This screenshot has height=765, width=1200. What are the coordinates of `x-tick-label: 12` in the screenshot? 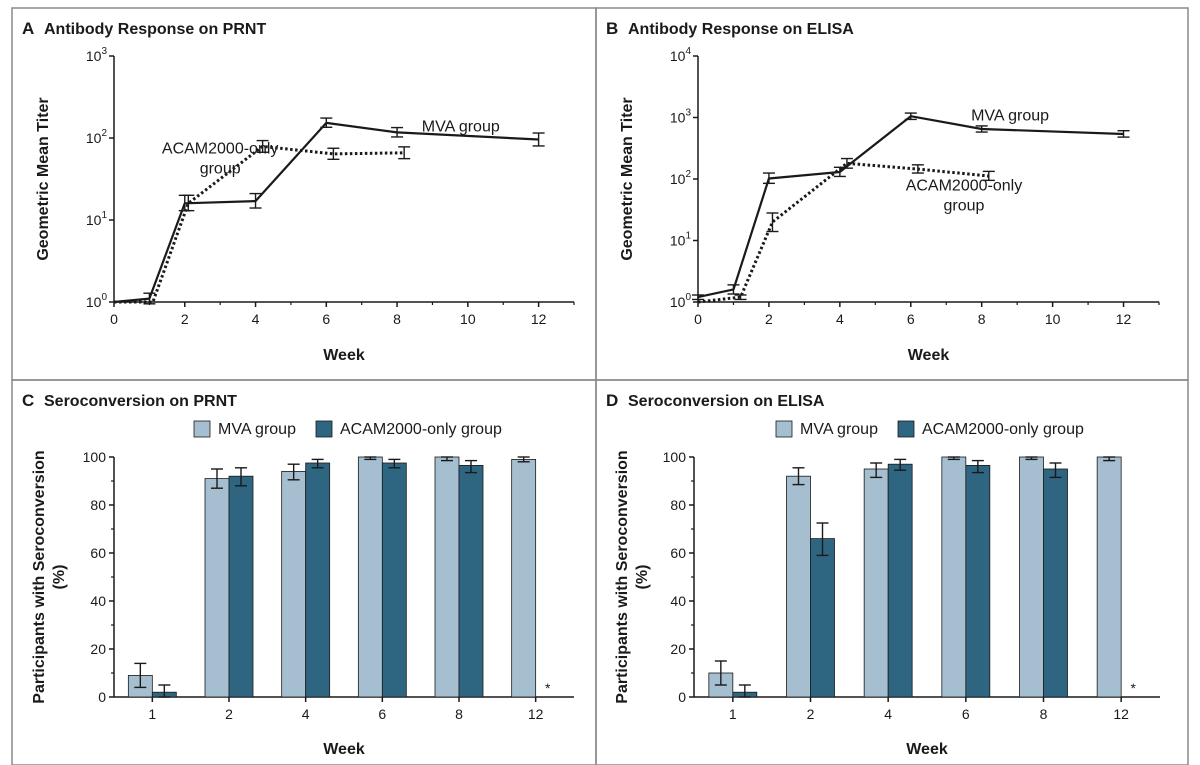 It's located at (1124, 319).